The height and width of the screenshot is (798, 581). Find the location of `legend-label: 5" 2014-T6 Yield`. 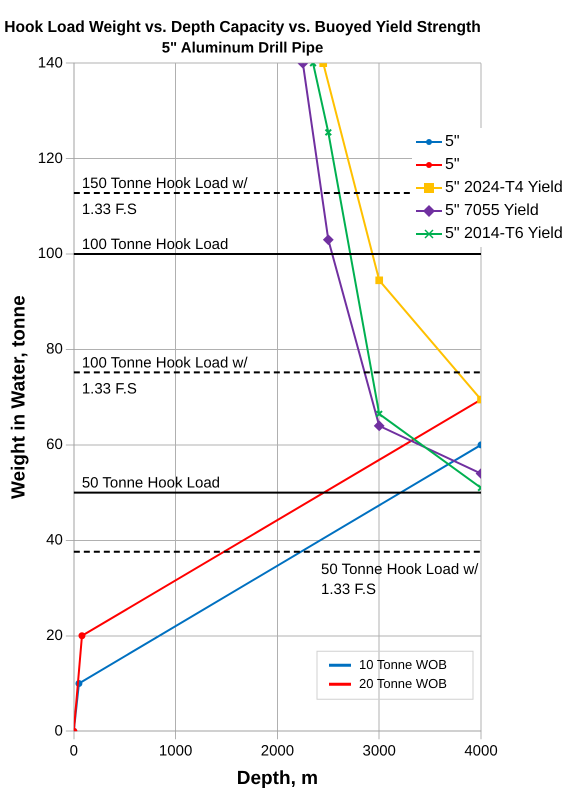

legend-label: 5" 2014-T6 Yield is located at coordinates (504, 234).